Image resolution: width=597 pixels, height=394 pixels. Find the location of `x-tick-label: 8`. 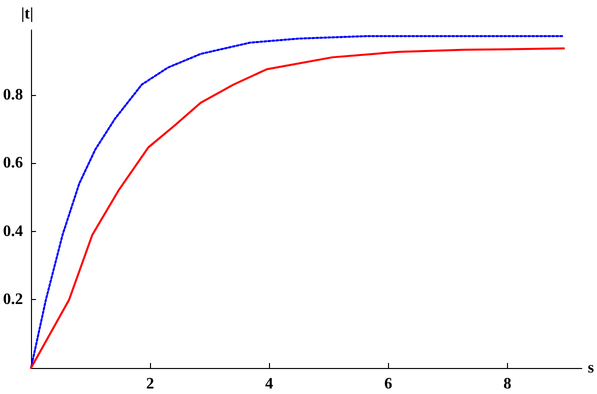

x-tick-label: 8 is located at coordinates (507, 384).